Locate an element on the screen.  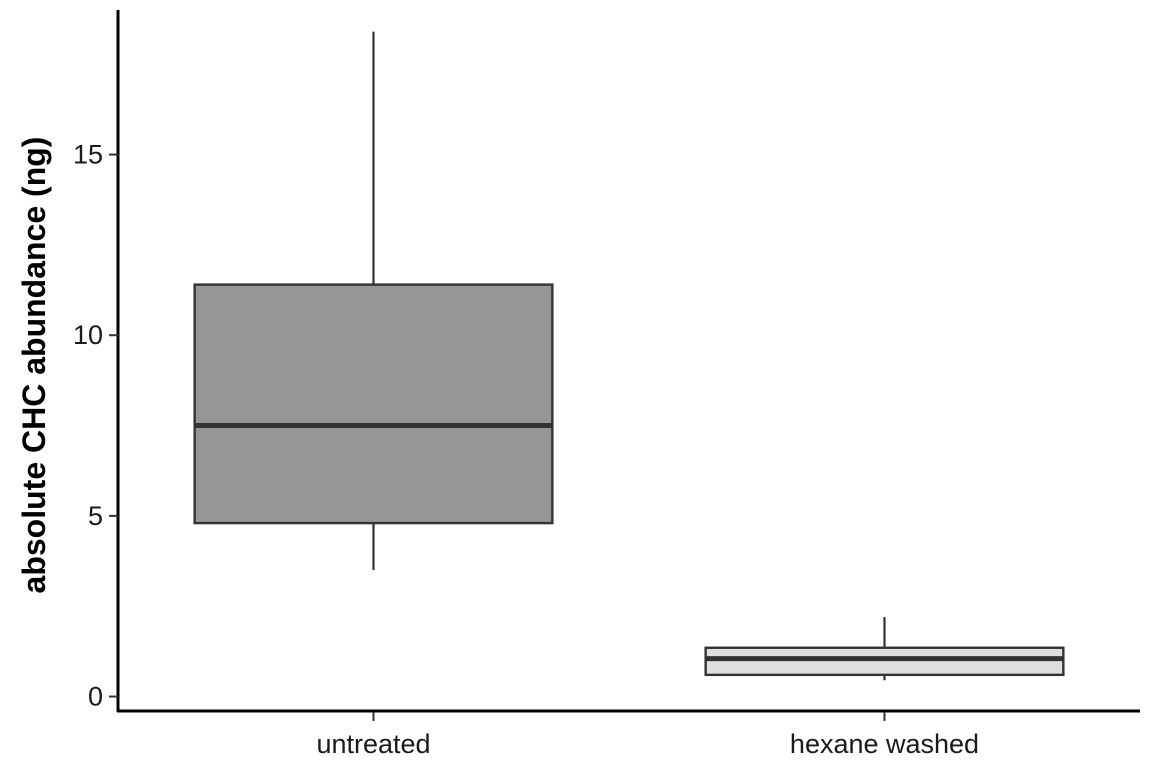
y-tick-label: 10 is located at coordinates (88, 335).